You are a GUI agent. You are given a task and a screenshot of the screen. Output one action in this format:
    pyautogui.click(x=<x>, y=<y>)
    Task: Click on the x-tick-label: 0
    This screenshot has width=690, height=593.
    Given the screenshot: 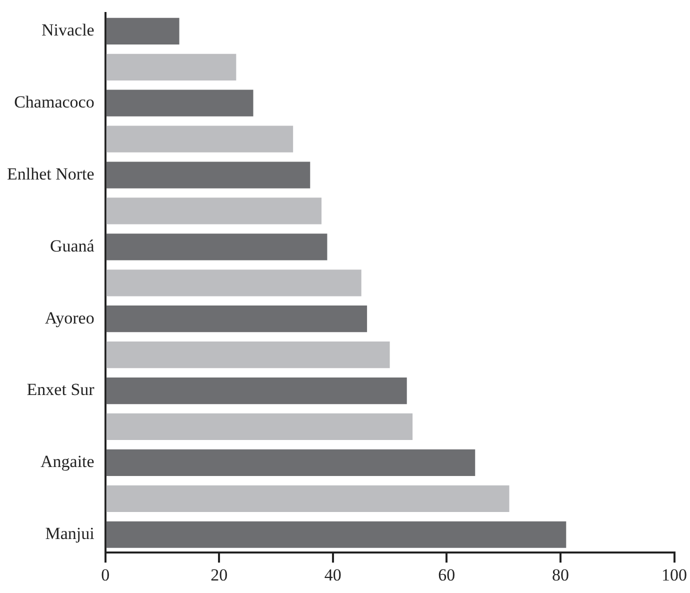 What is the action you would take?
    pyautogui.click(x=105, y=574)
    